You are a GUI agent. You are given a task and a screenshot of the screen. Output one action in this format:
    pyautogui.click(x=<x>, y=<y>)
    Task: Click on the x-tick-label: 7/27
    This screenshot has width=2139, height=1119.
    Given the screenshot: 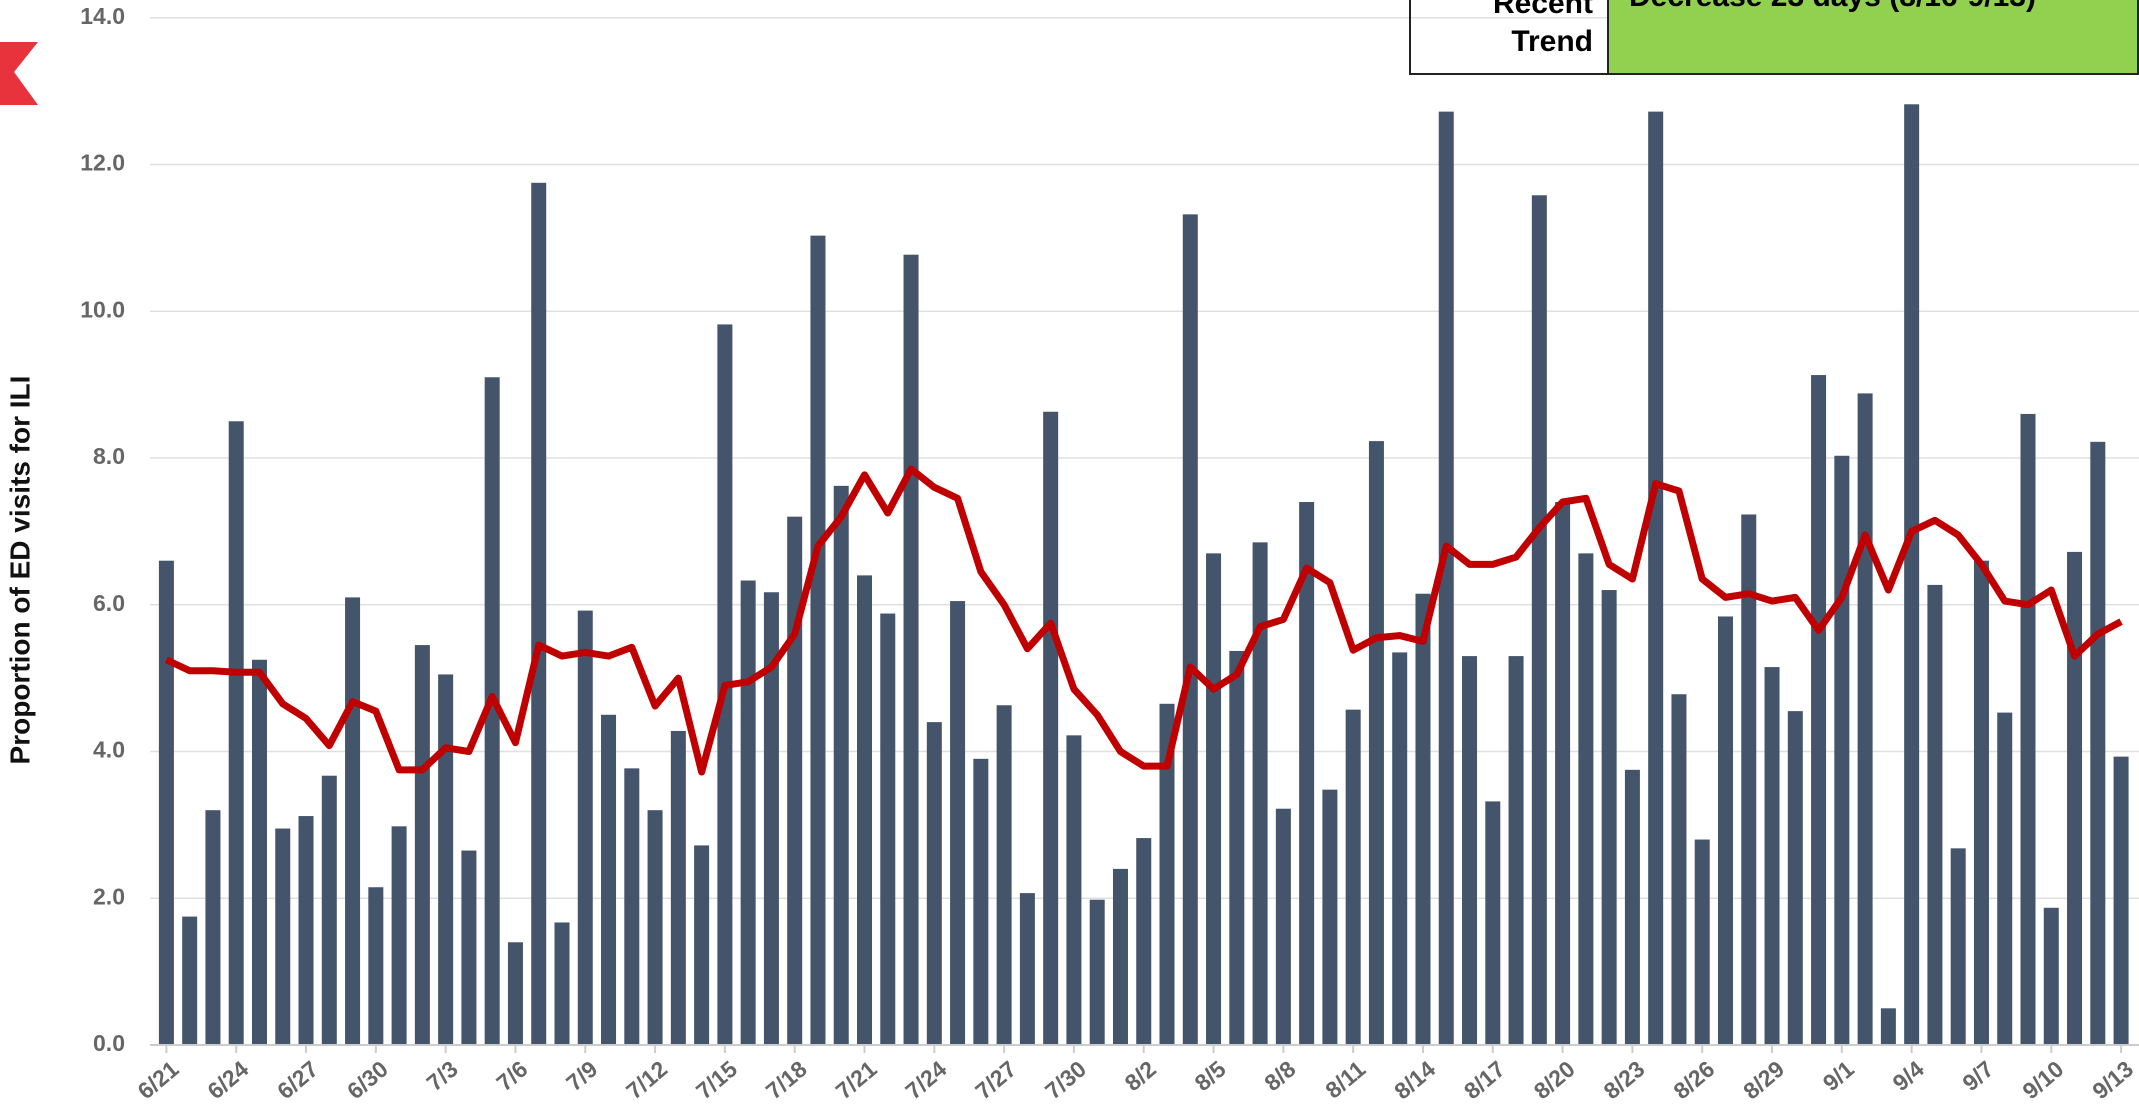 What is the action you would take?
    pyautogui.click(x=995, y=1080)
    